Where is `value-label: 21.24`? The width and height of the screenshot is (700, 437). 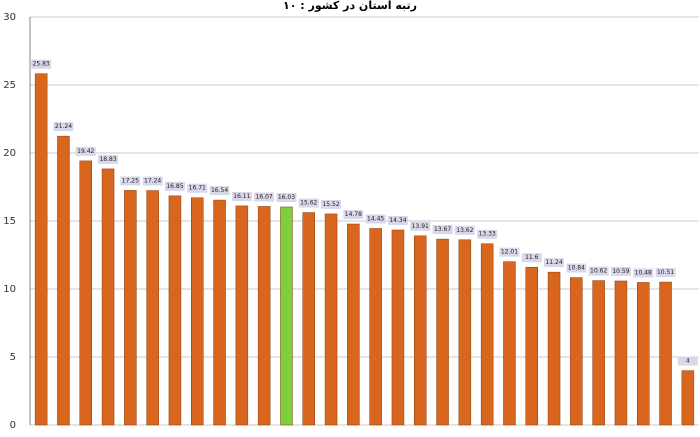 value-label: 21.24 is located at coordinates (63, 126).